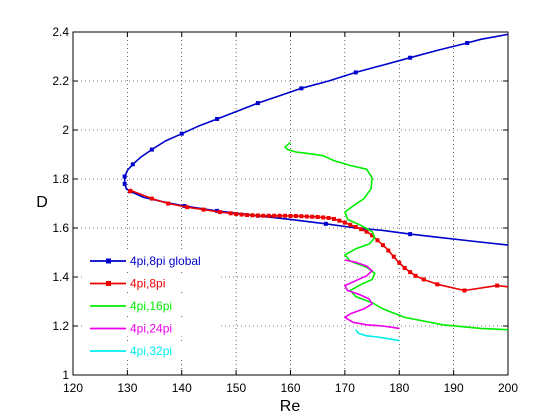 The width and height of the screenshot is (560, 420). What do you see at coordinates (454, 388) in the screenshot?
I see `x-tick-label: 190` at bounding box center [454, 388].